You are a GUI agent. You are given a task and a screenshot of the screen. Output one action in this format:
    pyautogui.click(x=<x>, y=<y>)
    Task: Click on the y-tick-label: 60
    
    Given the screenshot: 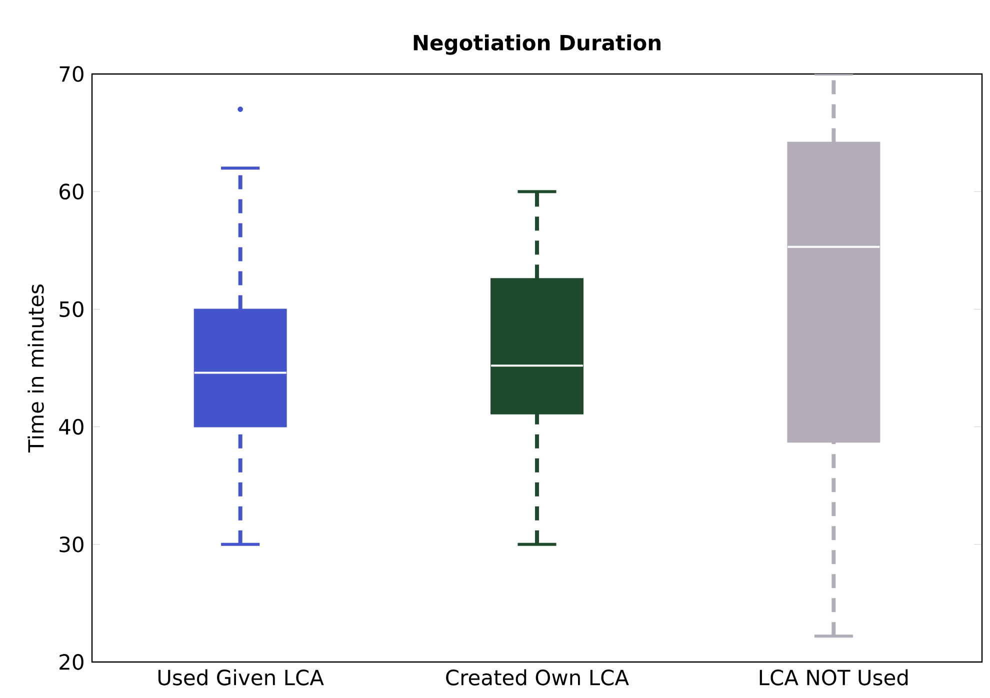 What is the action you would take?
    pyautogui.click(x=72, y=192)
    